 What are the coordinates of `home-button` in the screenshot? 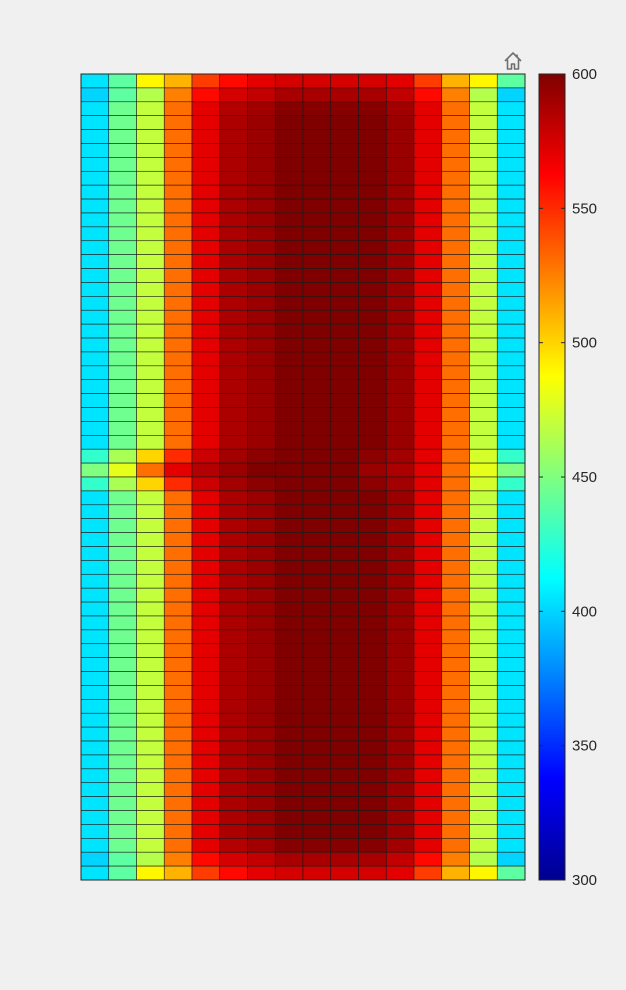 It's located at (513, 61).